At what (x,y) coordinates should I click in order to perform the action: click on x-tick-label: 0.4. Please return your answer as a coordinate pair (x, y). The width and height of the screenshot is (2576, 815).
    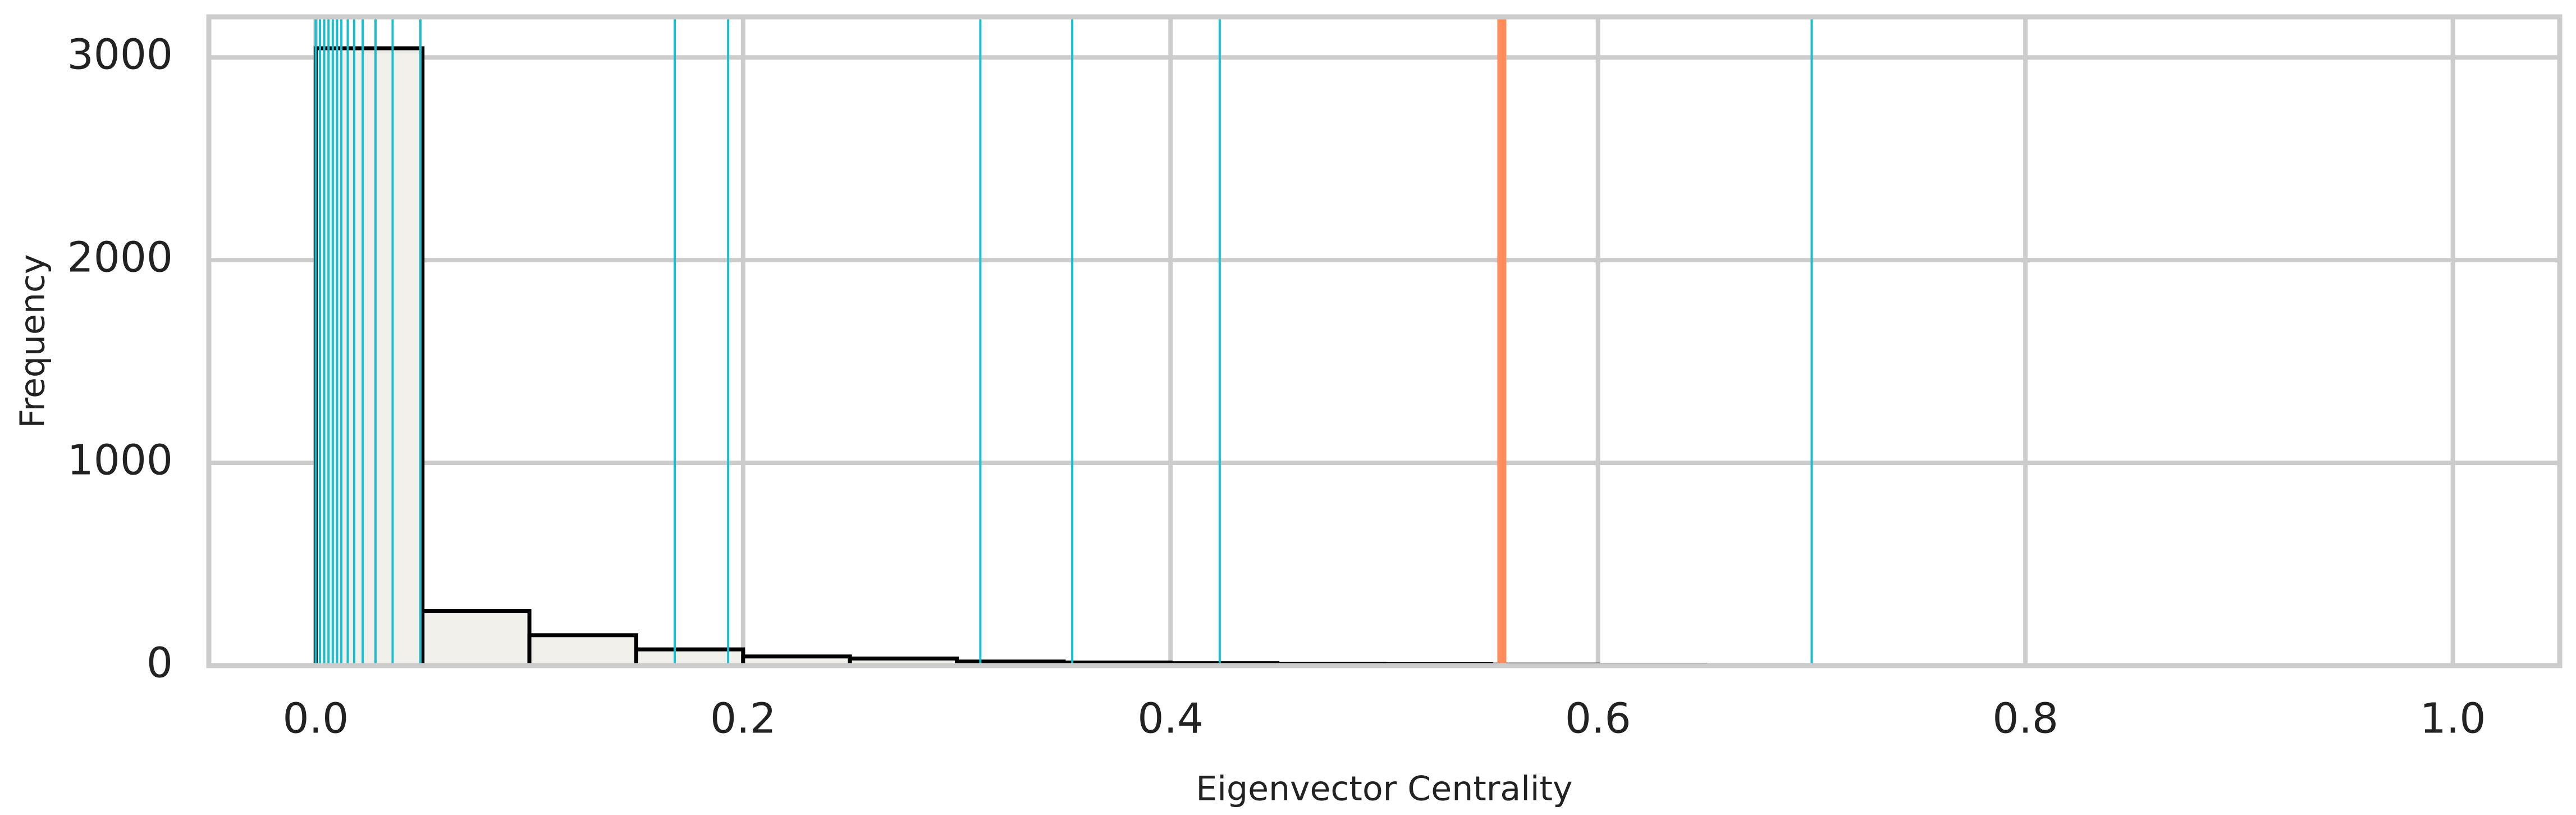
    Looking at the image, I should click on (1170, 718).